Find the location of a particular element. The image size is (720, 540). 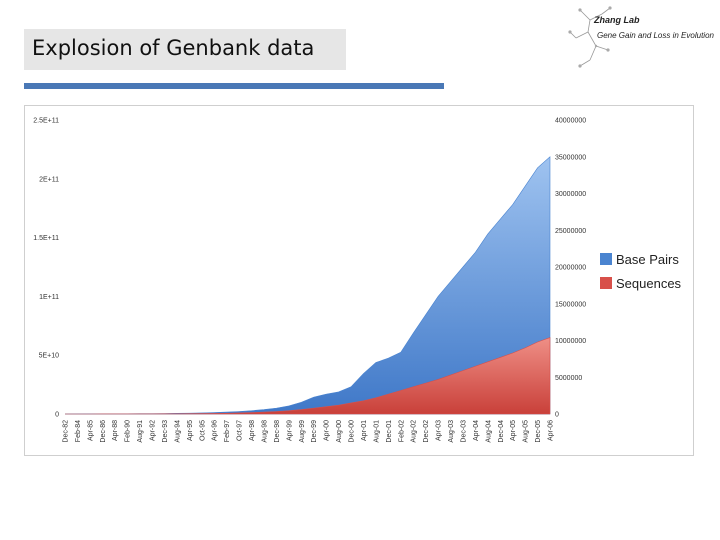

x-axis-tick-label: Apr-04 is located at coordinates (476, 430).